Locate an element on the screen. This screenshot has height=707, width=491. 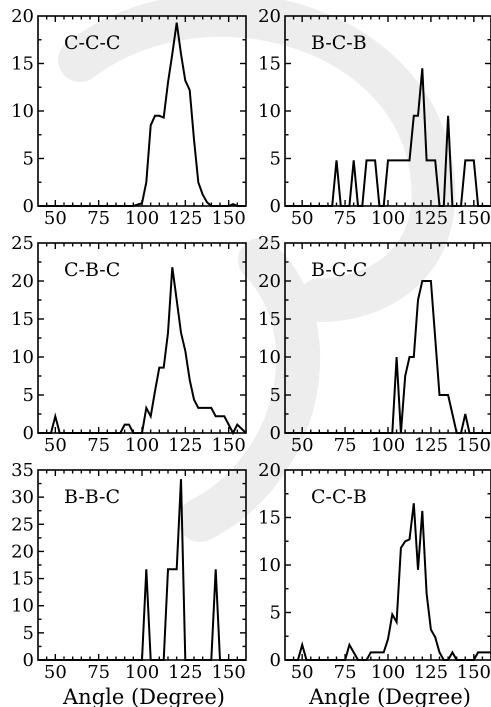
y-tick-label: 30 is located at coordinates (22, 497).